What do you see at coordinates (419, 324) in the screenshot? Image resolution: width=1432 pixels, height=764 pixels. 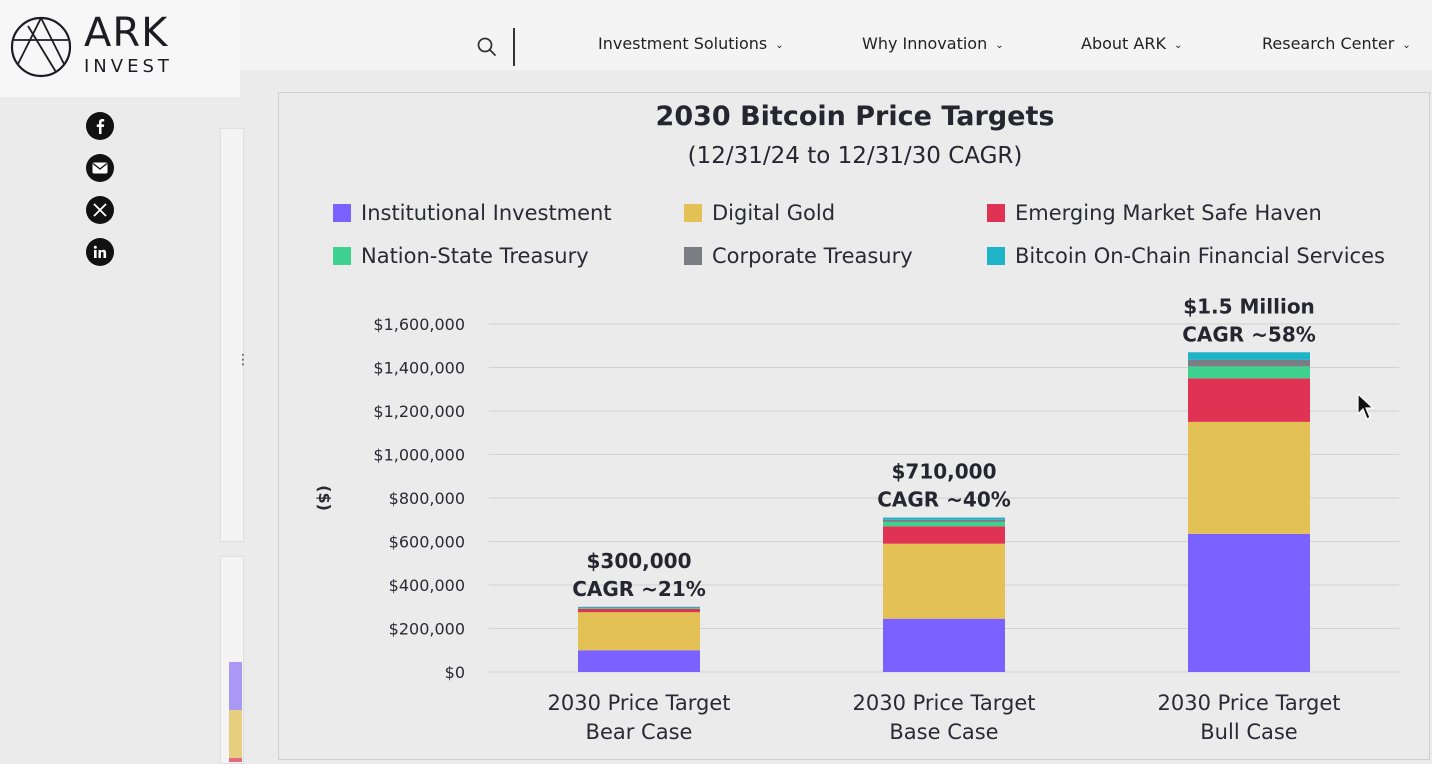 I see `y-tick-label: $1,600,000` at bounding box center [419, 324].